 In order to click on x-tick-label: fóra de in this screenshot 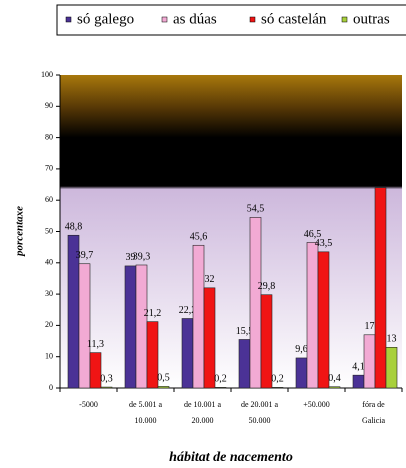, I will do `click(373, 404)`.